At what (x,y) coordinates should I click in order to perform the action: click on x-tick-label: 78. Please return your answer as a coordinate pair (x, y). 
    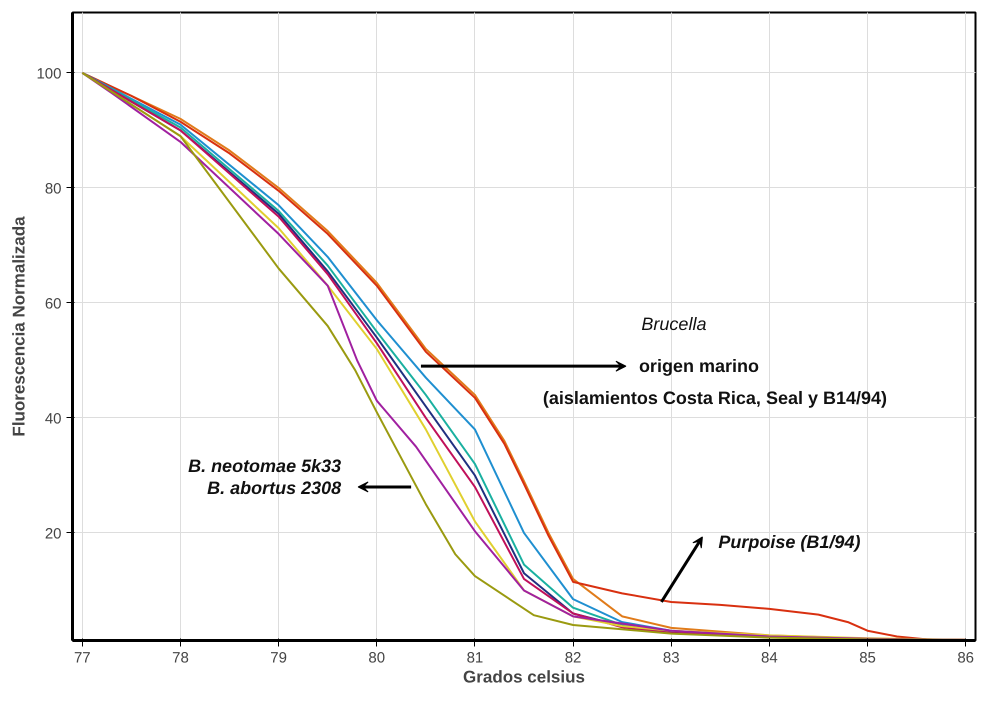
    Looking at the image, I should click on (180, 658).